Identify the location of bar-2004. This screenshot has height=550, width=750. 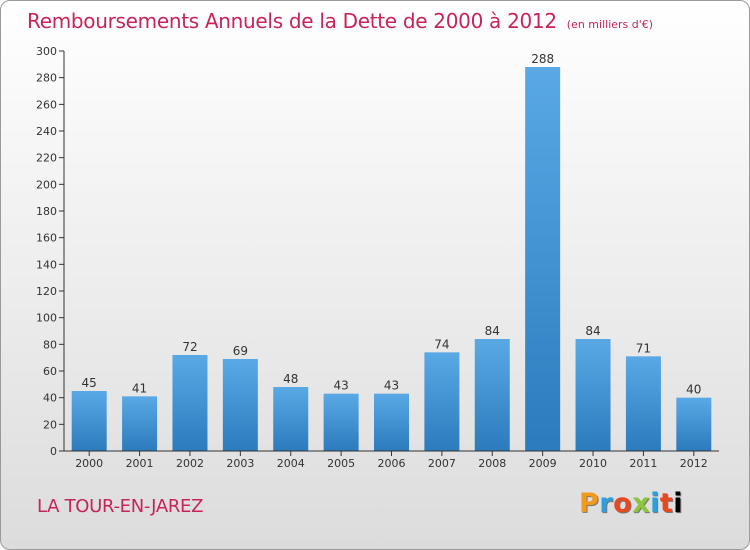
(291, 419).